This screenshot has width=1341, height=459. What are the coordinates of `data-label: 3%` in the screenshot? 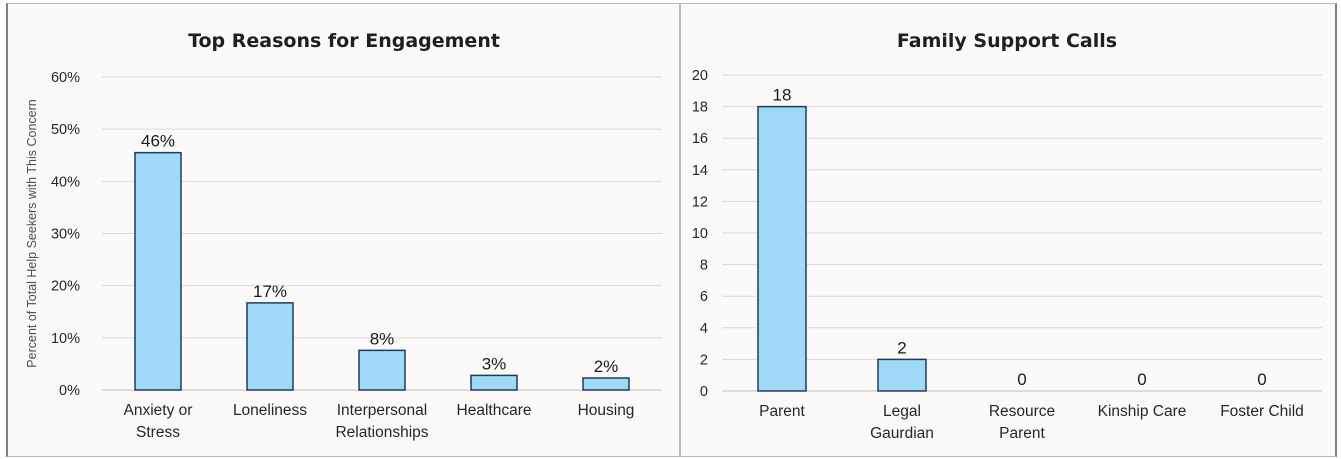 It's located at (494, 363).